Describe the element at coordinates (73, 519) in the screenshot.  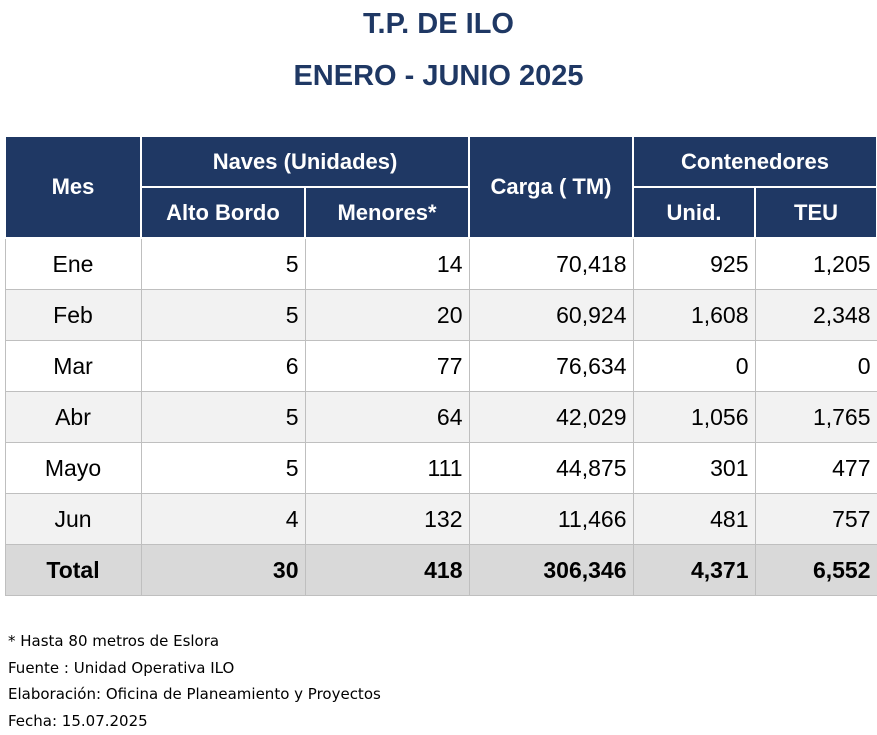
I see `cell-mes: Jun` at that location.